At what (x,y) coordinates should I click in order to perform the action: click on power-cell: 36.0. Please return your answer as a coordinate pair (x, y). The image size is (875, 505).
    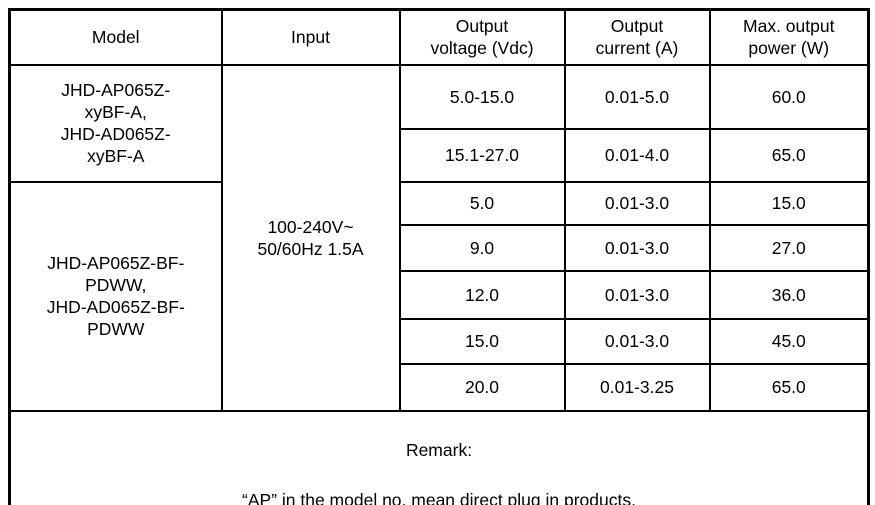
    Looking at the image, I should click on (789, 294).